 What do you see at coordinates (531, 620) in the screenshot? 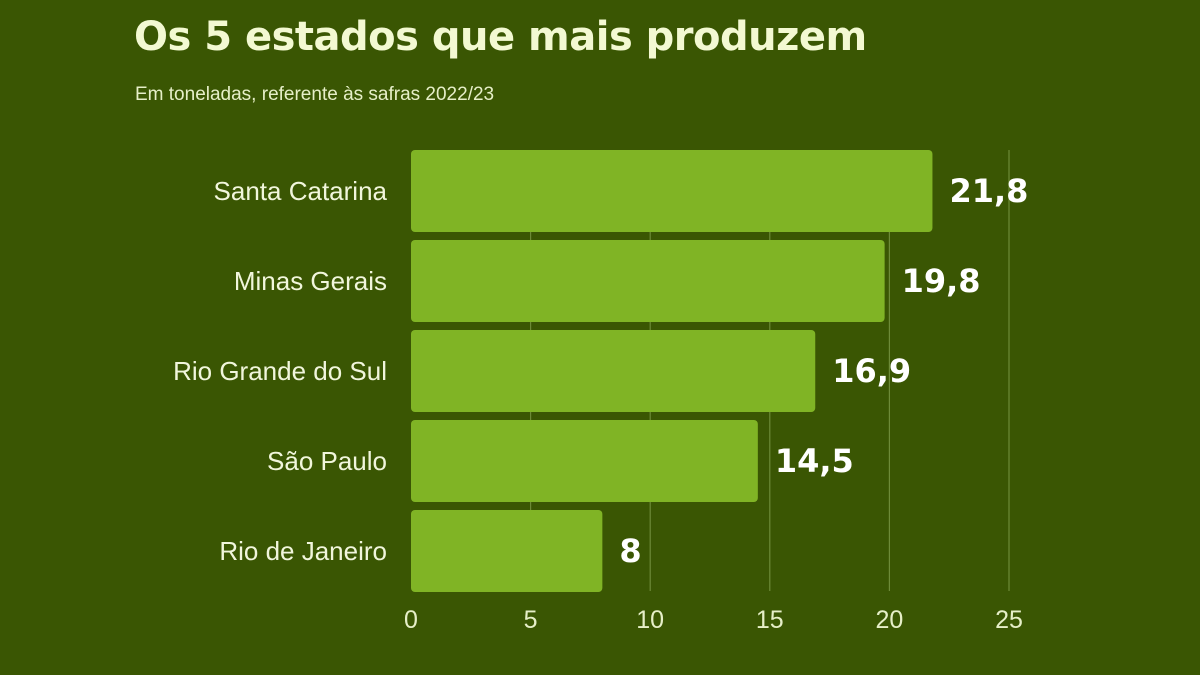
I see `x-tick-label: 5` at bounding box center [531, 620].